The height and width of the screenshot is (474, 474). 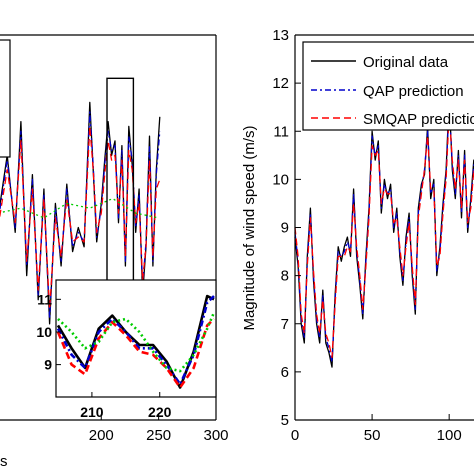 What do you see at coordinates (280, 83) in the screenshot?
I see `right-y-tick-label: 12` at bounding box center [280, 83].